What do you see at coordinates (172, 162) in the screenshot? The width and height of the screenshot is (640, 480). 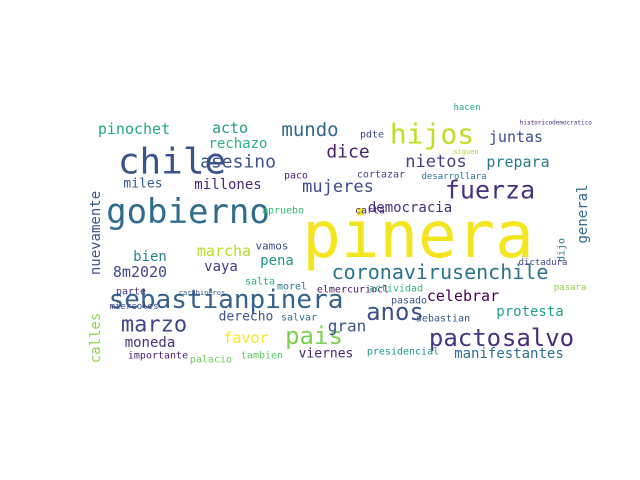 I see `cloud-word: chile` at bounding box center [172, 162].